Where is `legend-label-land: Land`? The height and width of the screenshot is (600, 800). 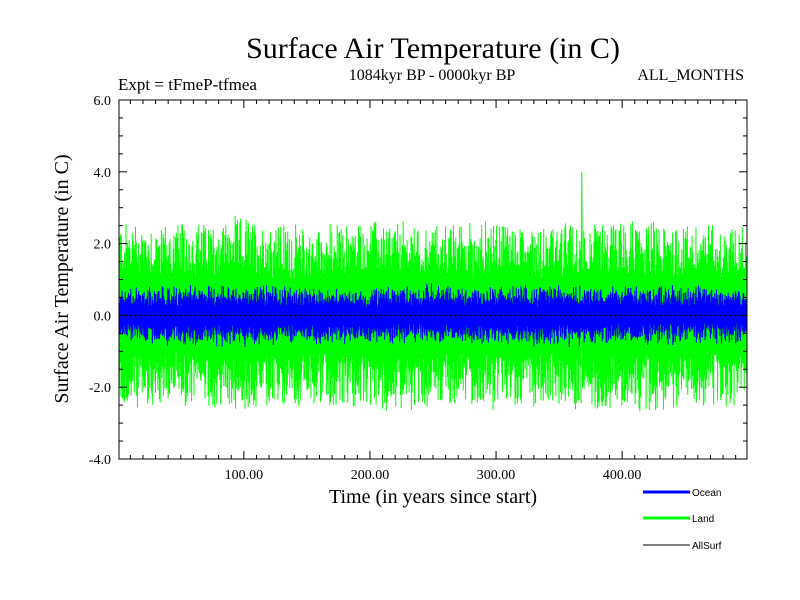
legend-label-land: Land is located at coordinates (703, 519).